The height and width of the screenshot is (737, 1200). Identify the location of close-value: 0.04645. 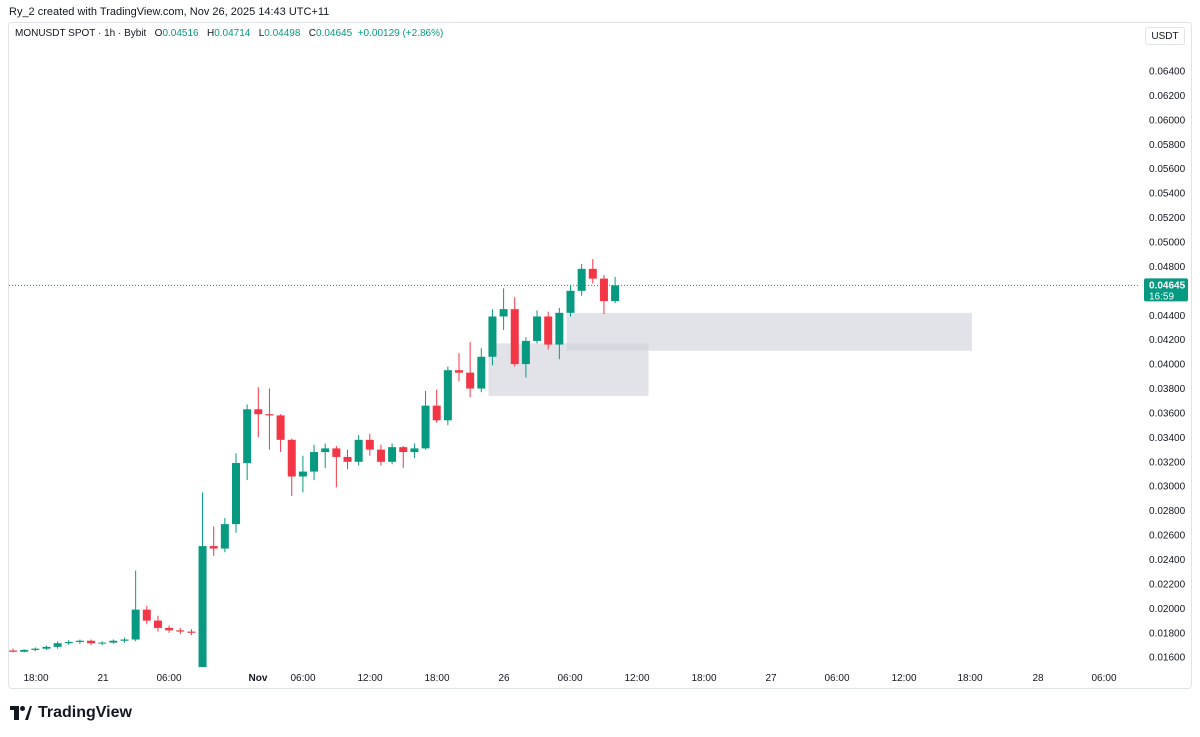
(334, 33).